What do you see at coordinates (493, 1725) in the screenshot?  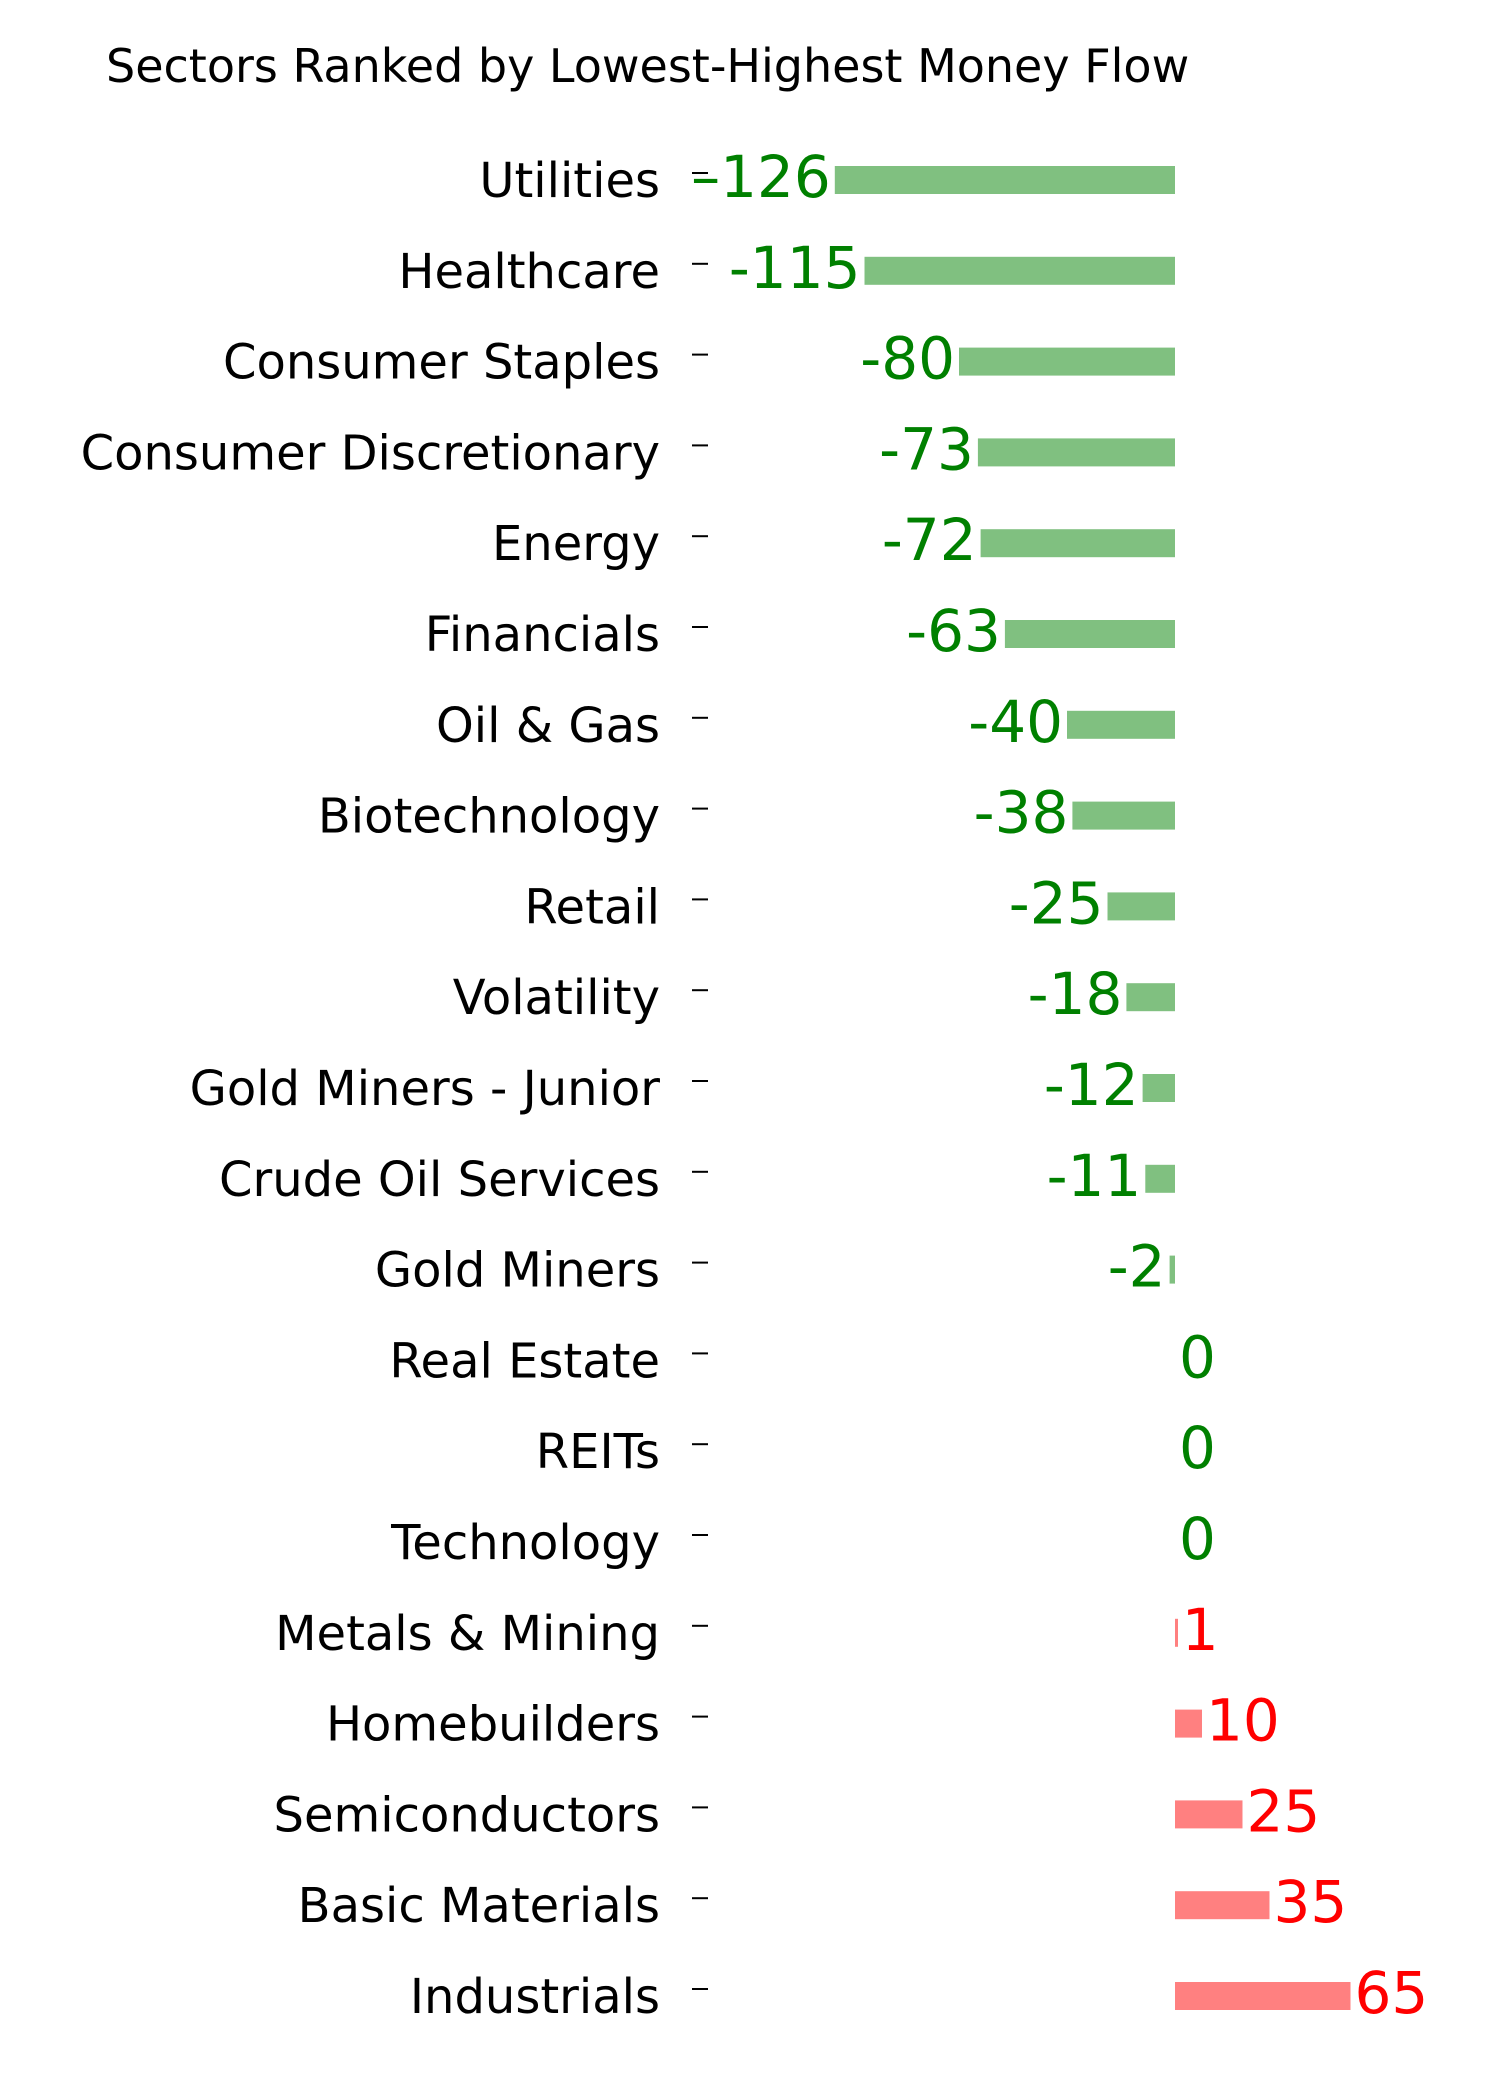 I see `category-label: Homebuilders` at bounding box center [493, 1725].